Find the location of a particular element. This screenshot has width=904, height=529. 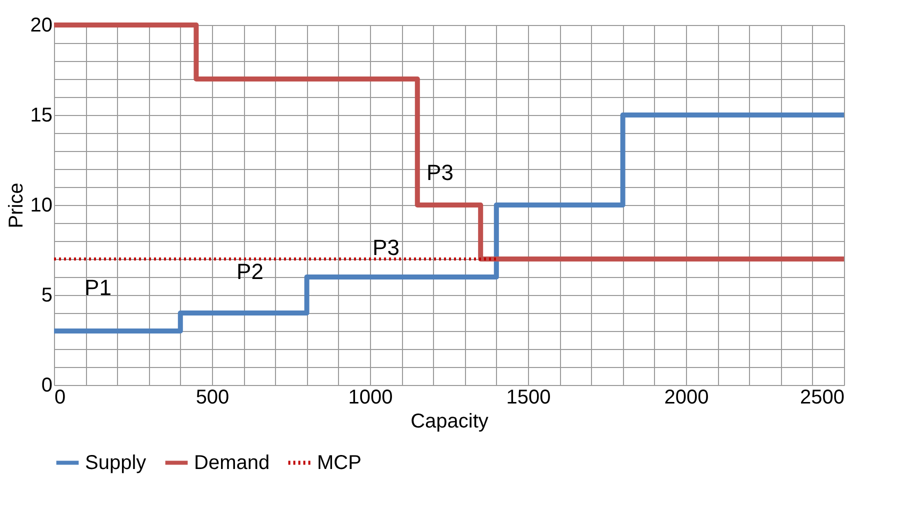

x-tick-label: 2500 is located at coordinates (822, 397).